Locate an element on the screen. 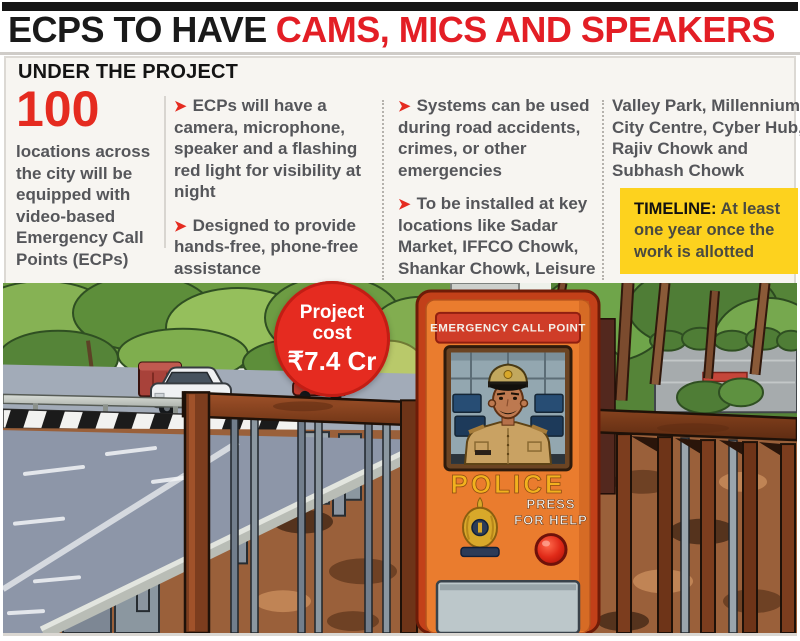  kiosk-side-panel is located at coordinates (607, 406).